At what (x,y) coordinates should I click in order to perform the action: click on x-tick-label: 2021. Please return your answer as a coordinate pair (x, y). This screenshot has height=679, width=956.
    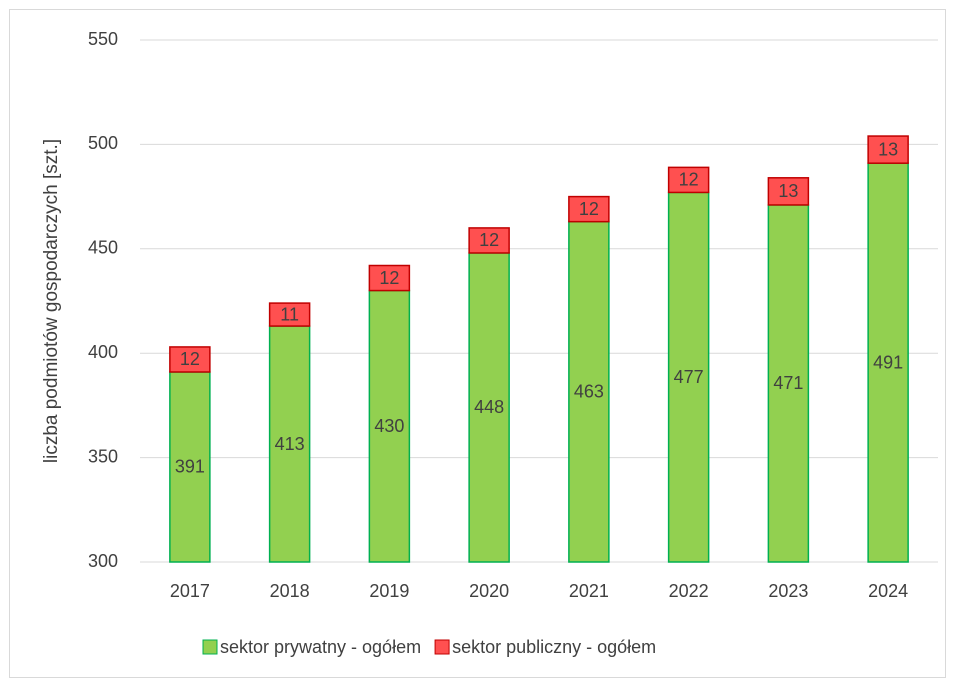
    Looking at the image, I should click on (589, 591).